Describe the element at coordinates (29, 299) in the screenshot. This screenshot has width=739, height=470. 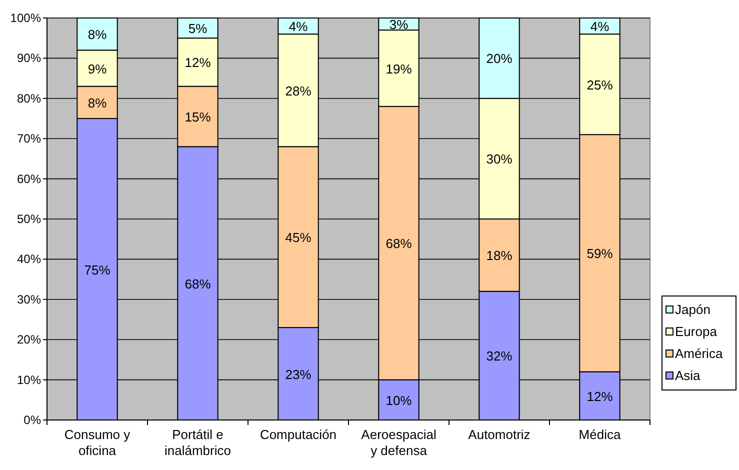
I see `y-tick-label: 30%` at that location.